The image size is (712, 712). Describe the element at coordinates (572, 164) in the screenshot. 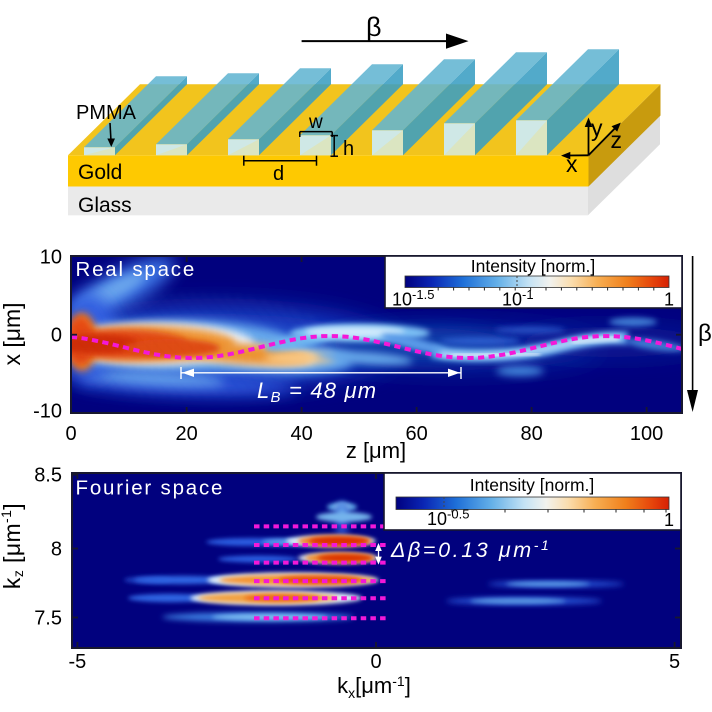

I see `svg-text: x` at that location.